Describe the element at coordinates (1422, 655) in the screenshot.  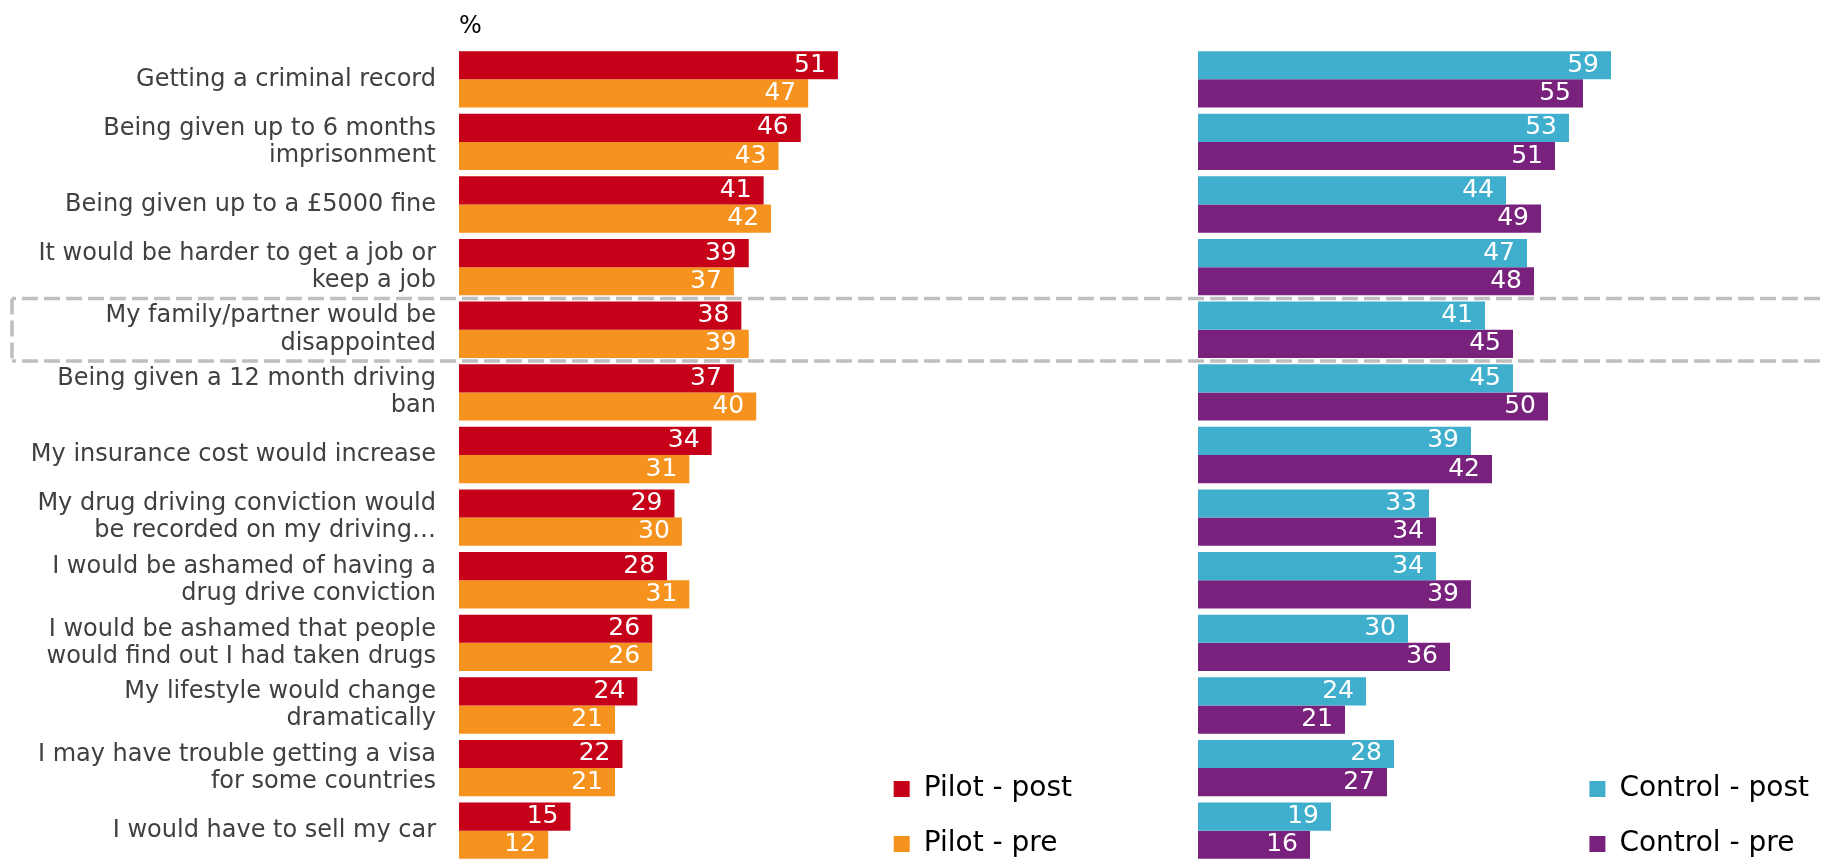
I see `data-label: 36` at that location.